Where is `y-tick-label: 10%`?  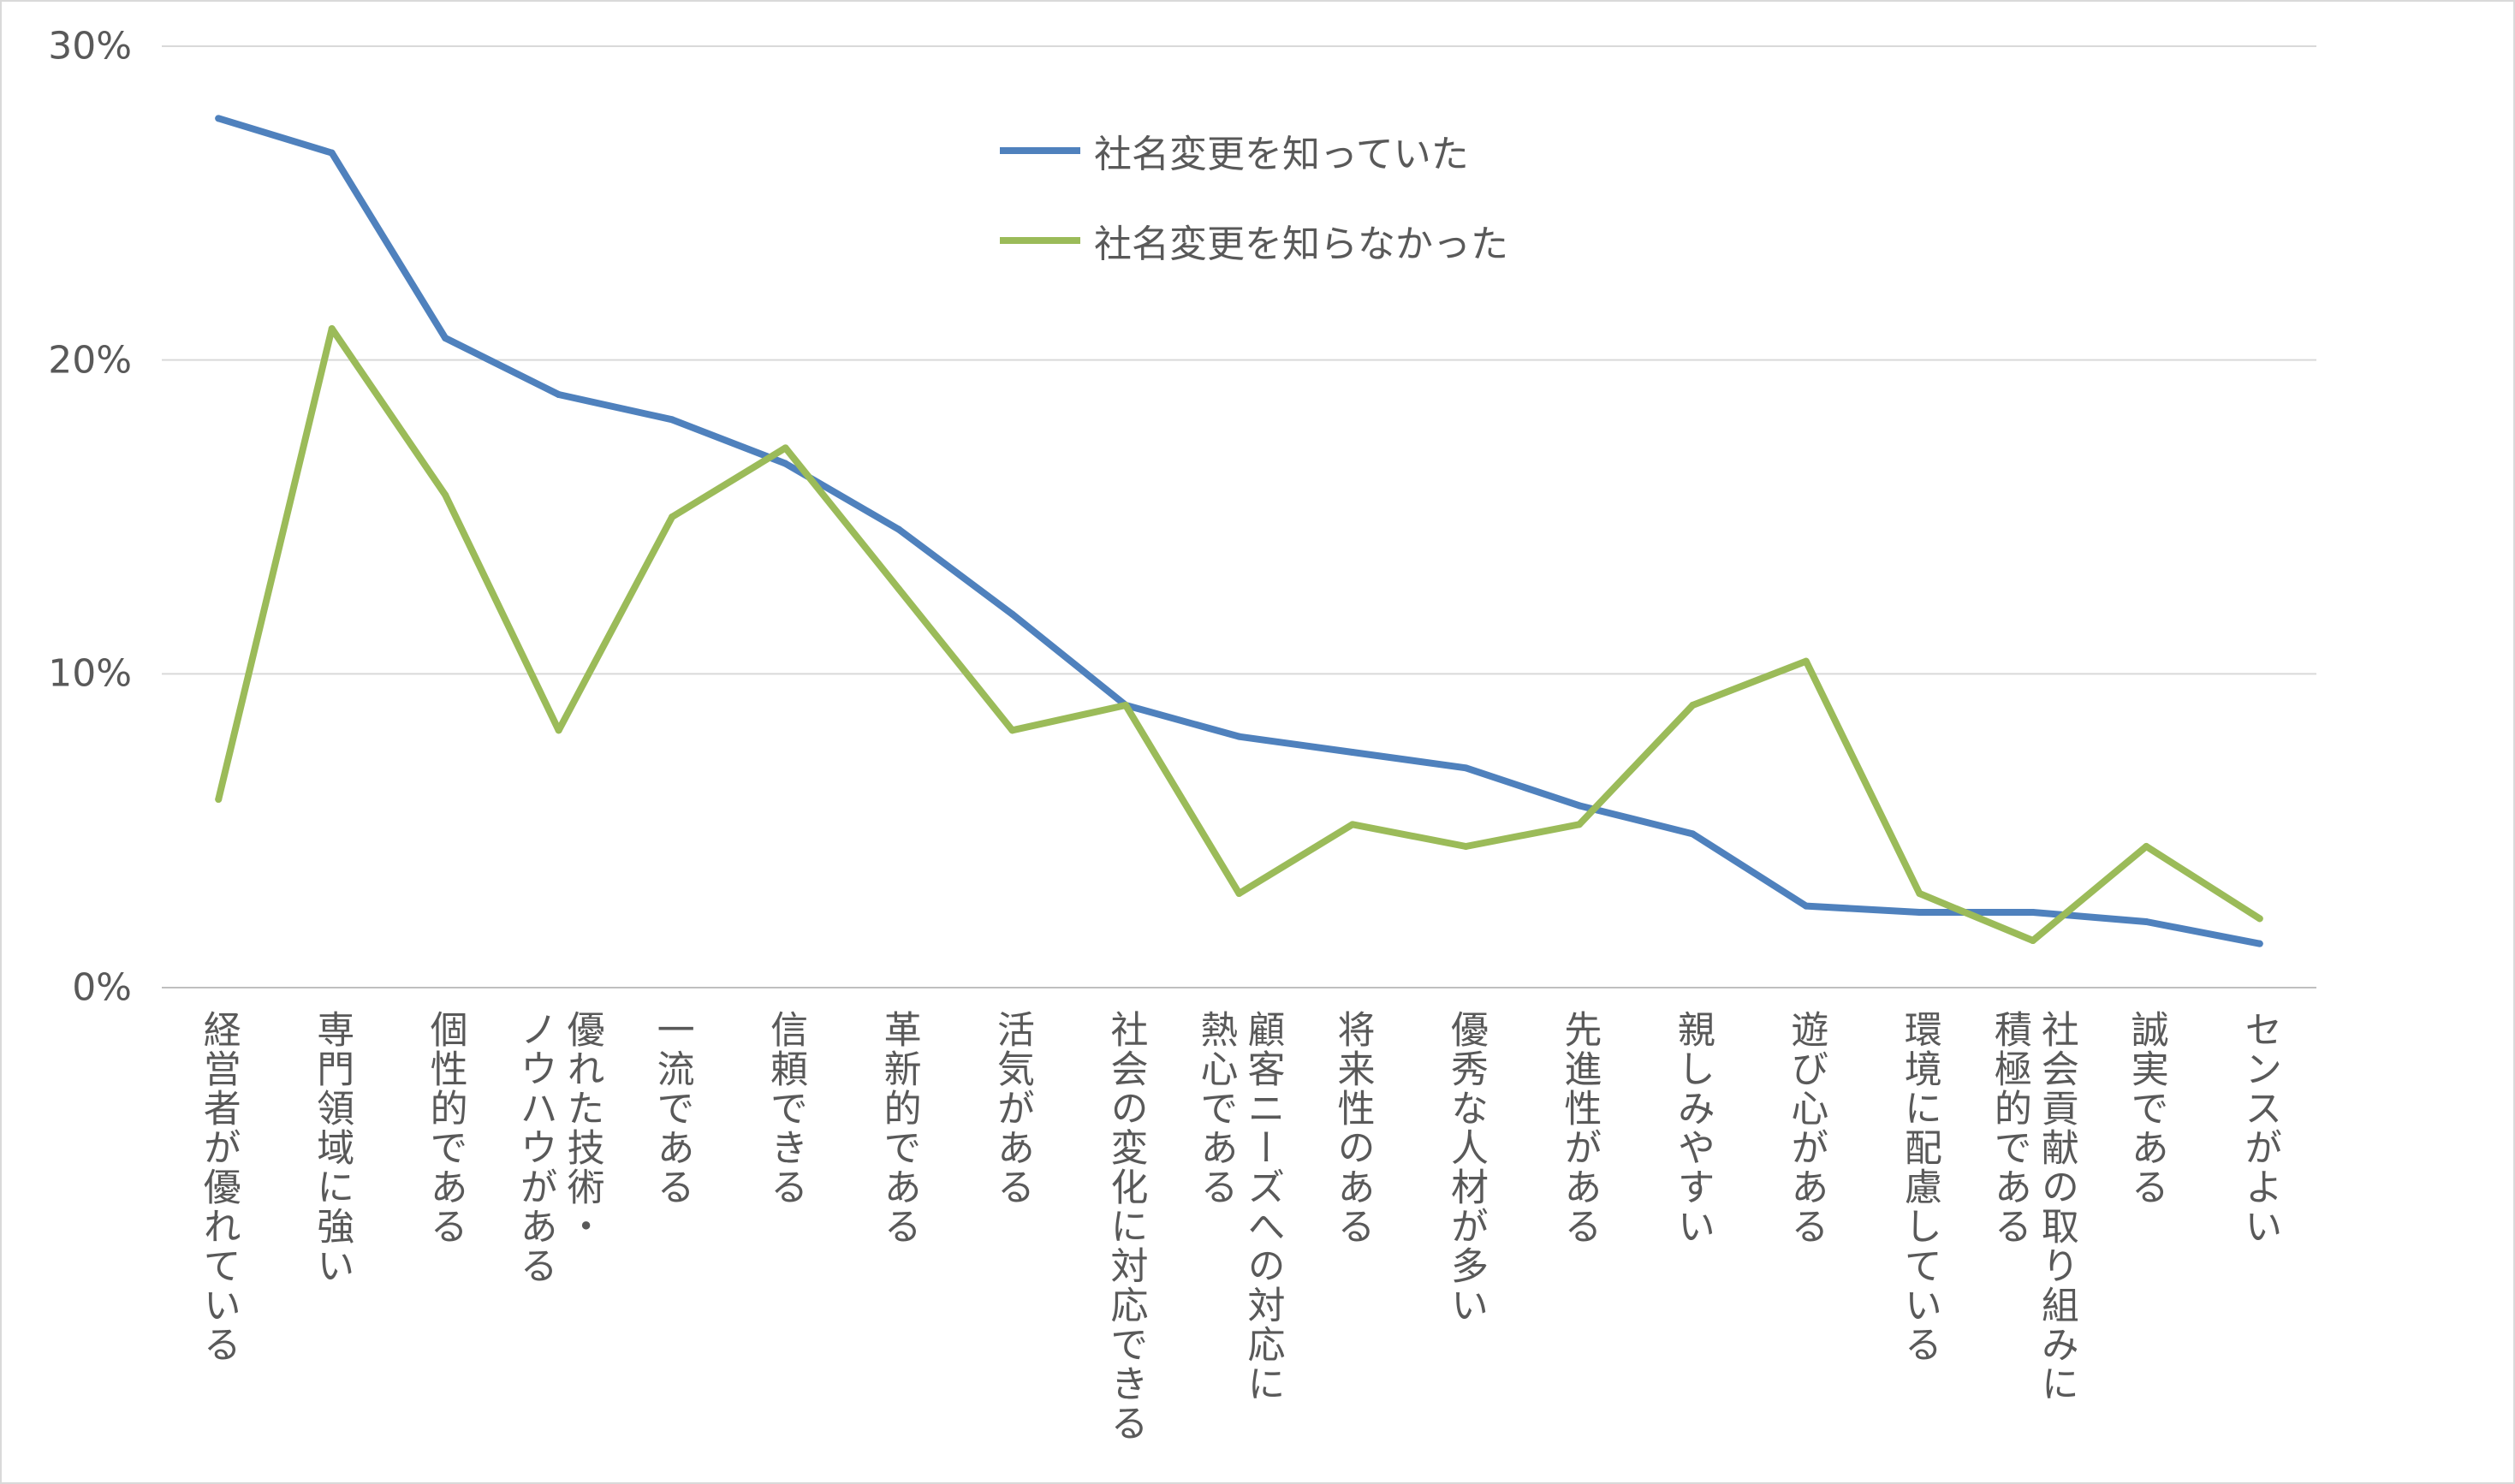
y-tick-label: 10% is located at coordinates (90, 674).